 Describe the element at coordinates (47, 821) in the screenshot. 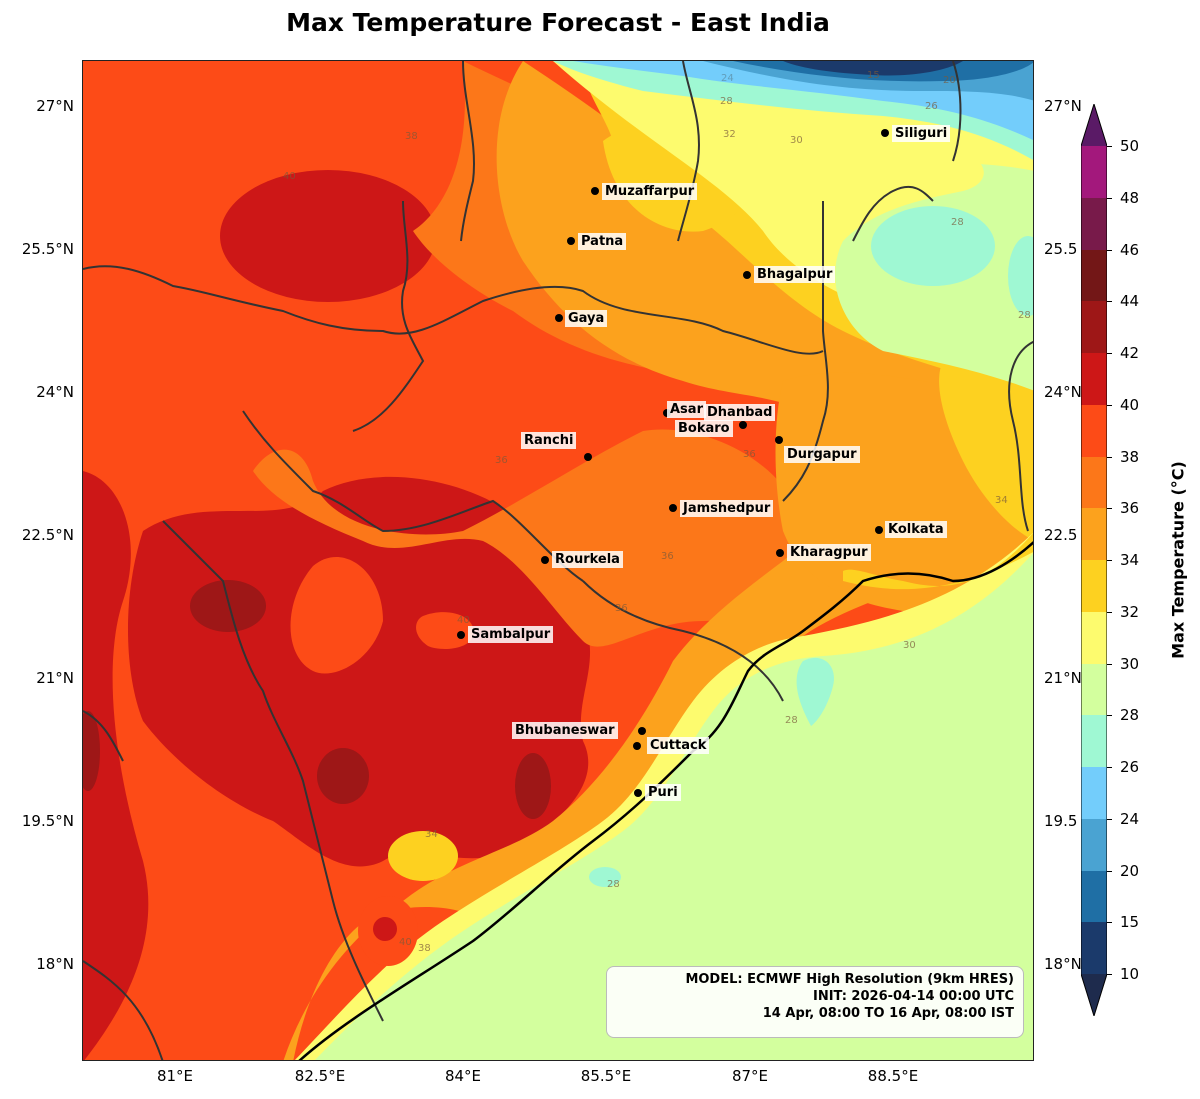

I see `lat-tick-label: 19.5°N` at that location.